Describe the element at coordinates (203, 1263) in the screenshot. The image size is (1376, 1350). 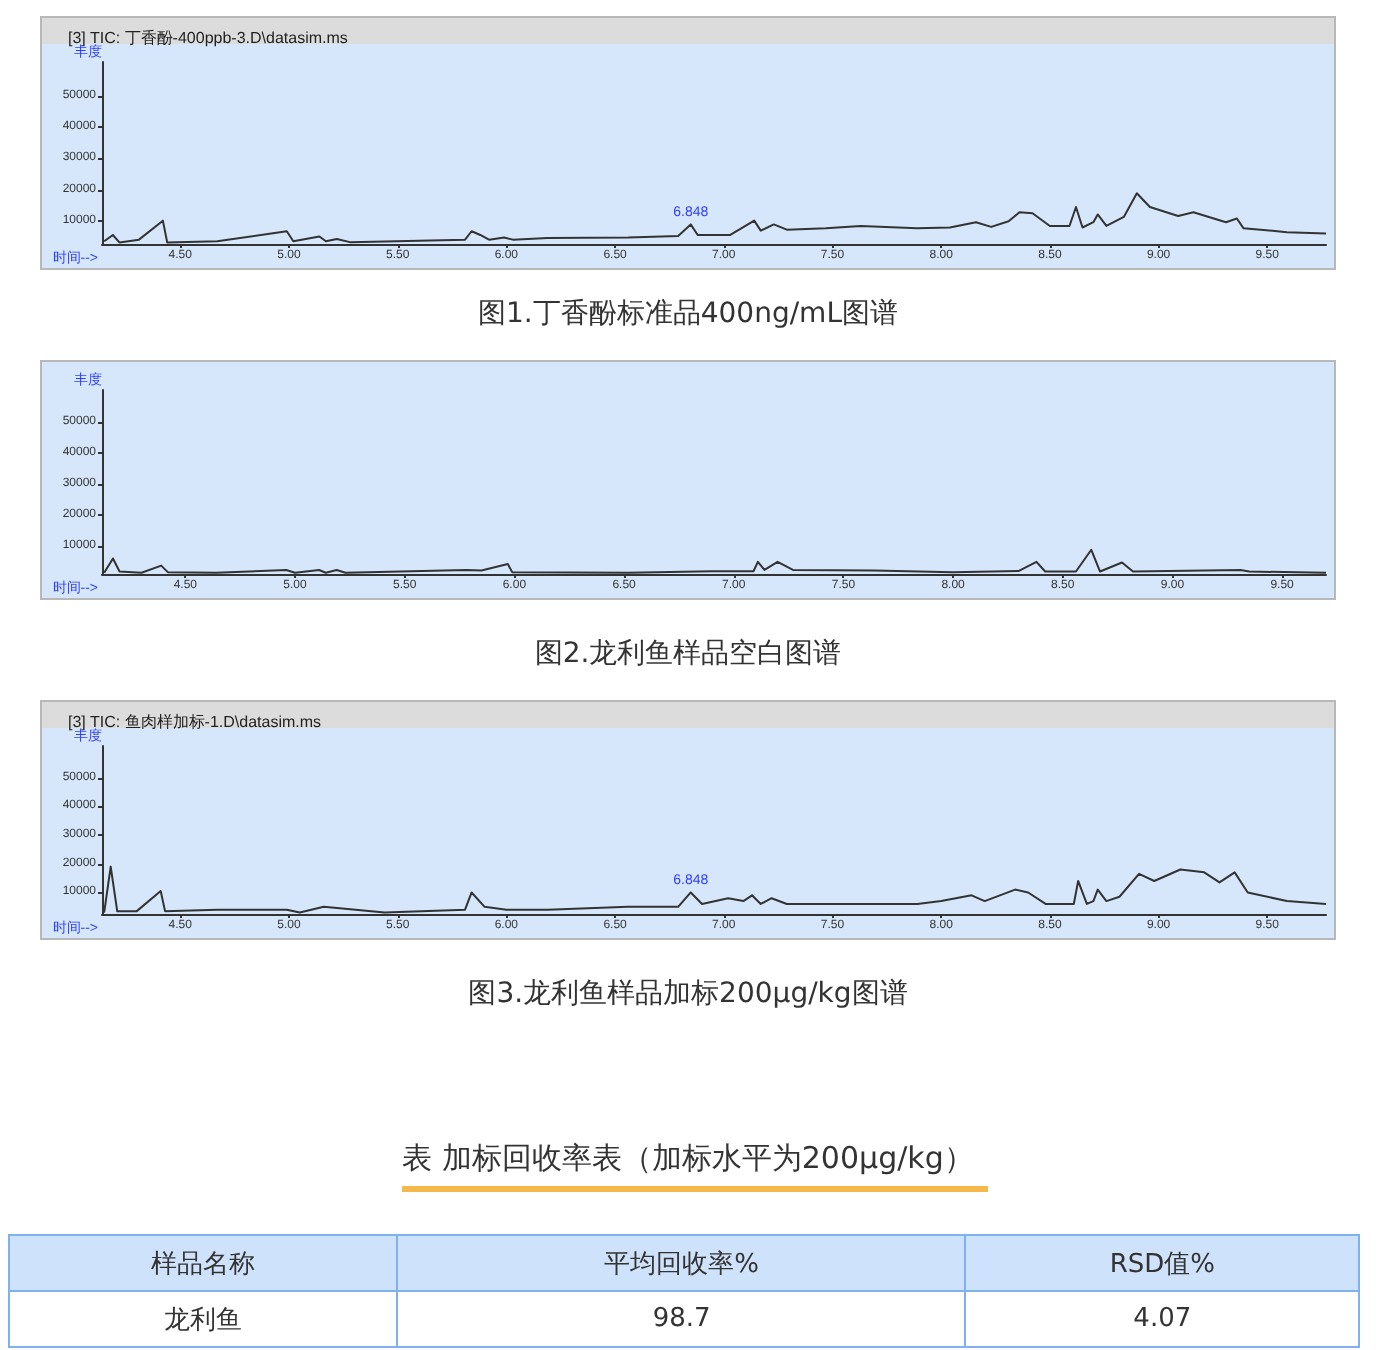
I see `text: 样品名称` at that location.